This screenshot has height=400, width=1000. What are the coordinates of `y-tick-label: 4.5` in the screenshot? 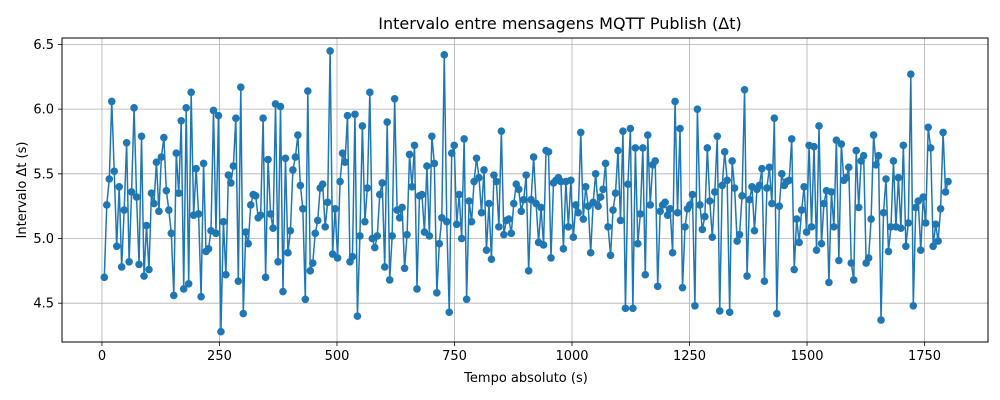 It's located at (43, 304).